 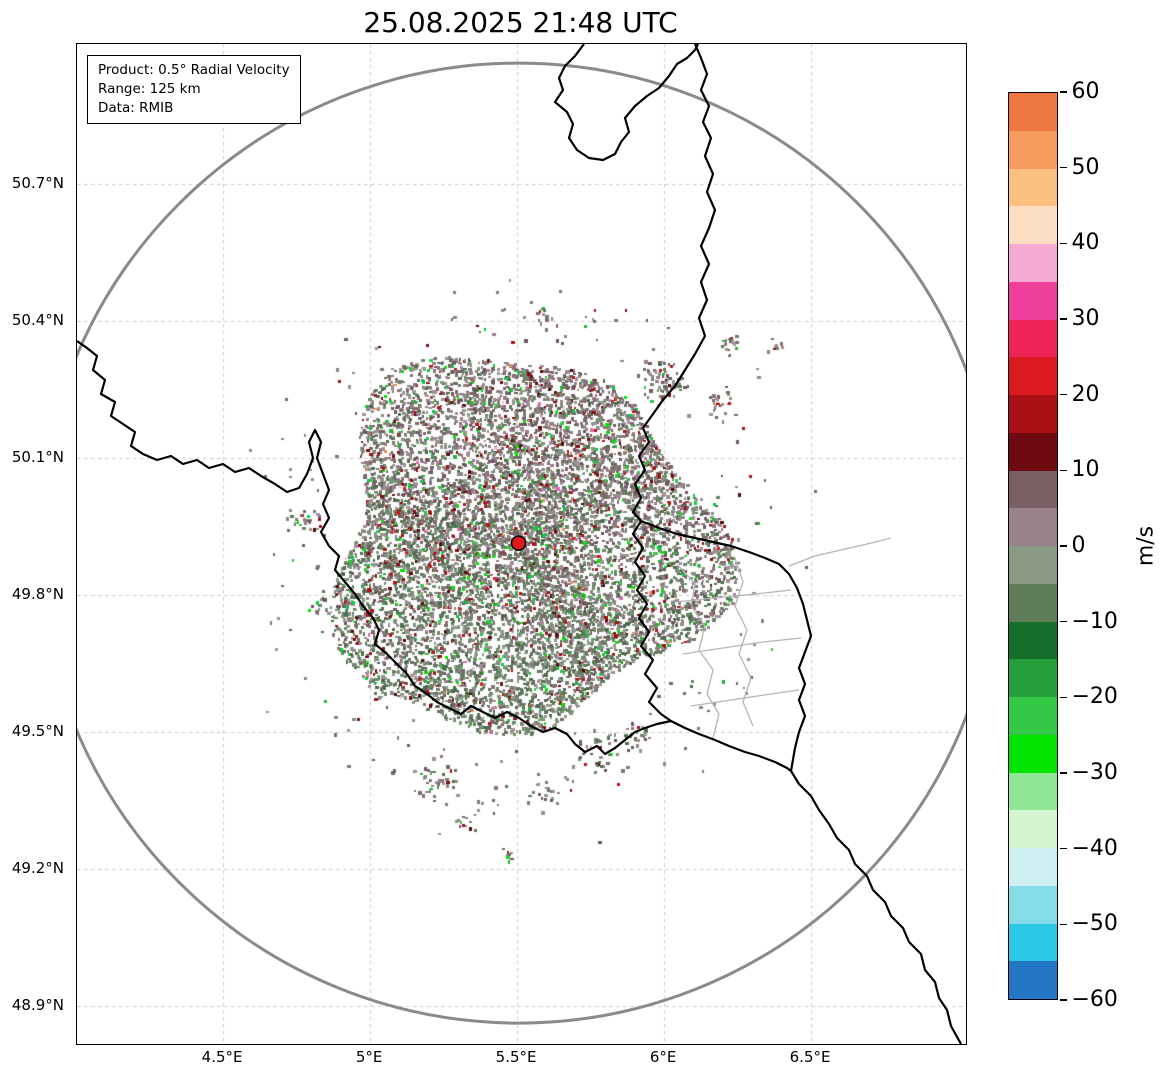 What do you see at coordinates (37, 731) in the screenshot?
I see `y-tick-label: 49.5°N` at bounding box center [37, 731].